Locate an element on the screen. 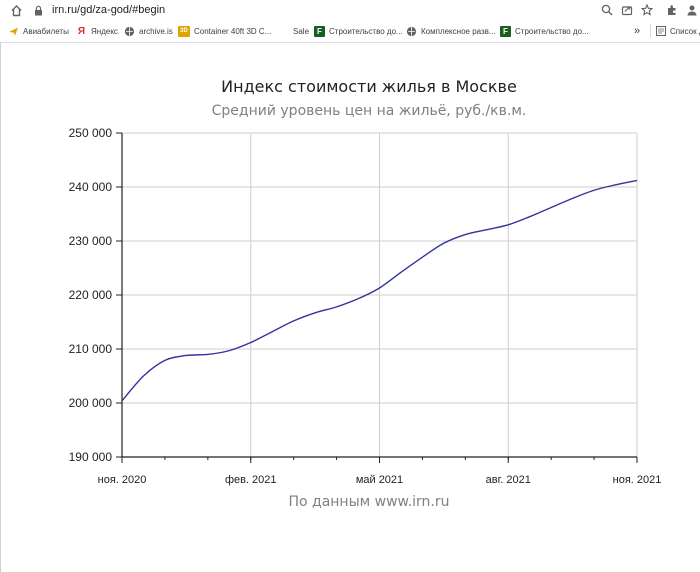  y-tick-label: 190 000 is located at coordinates (91, 457).